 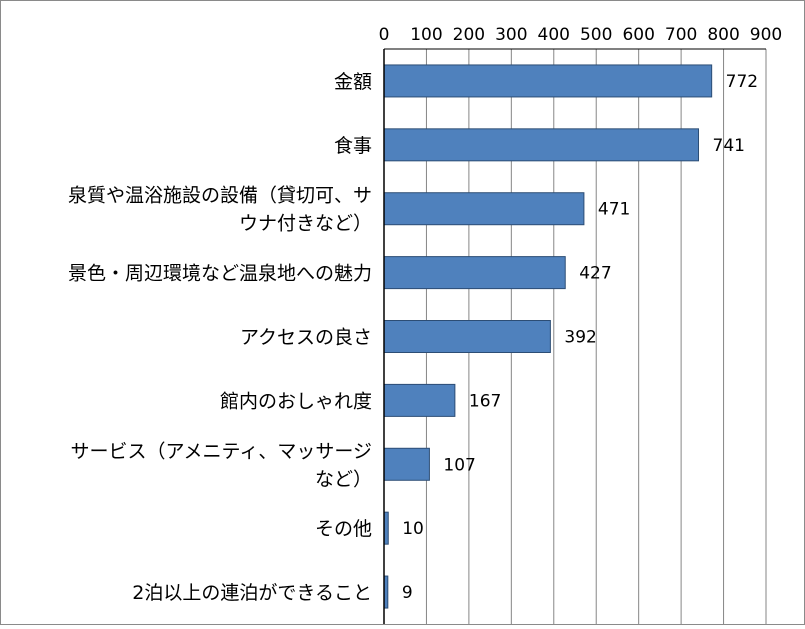 I want to click on x-tick-label: 600, so click(x=638, y=35).